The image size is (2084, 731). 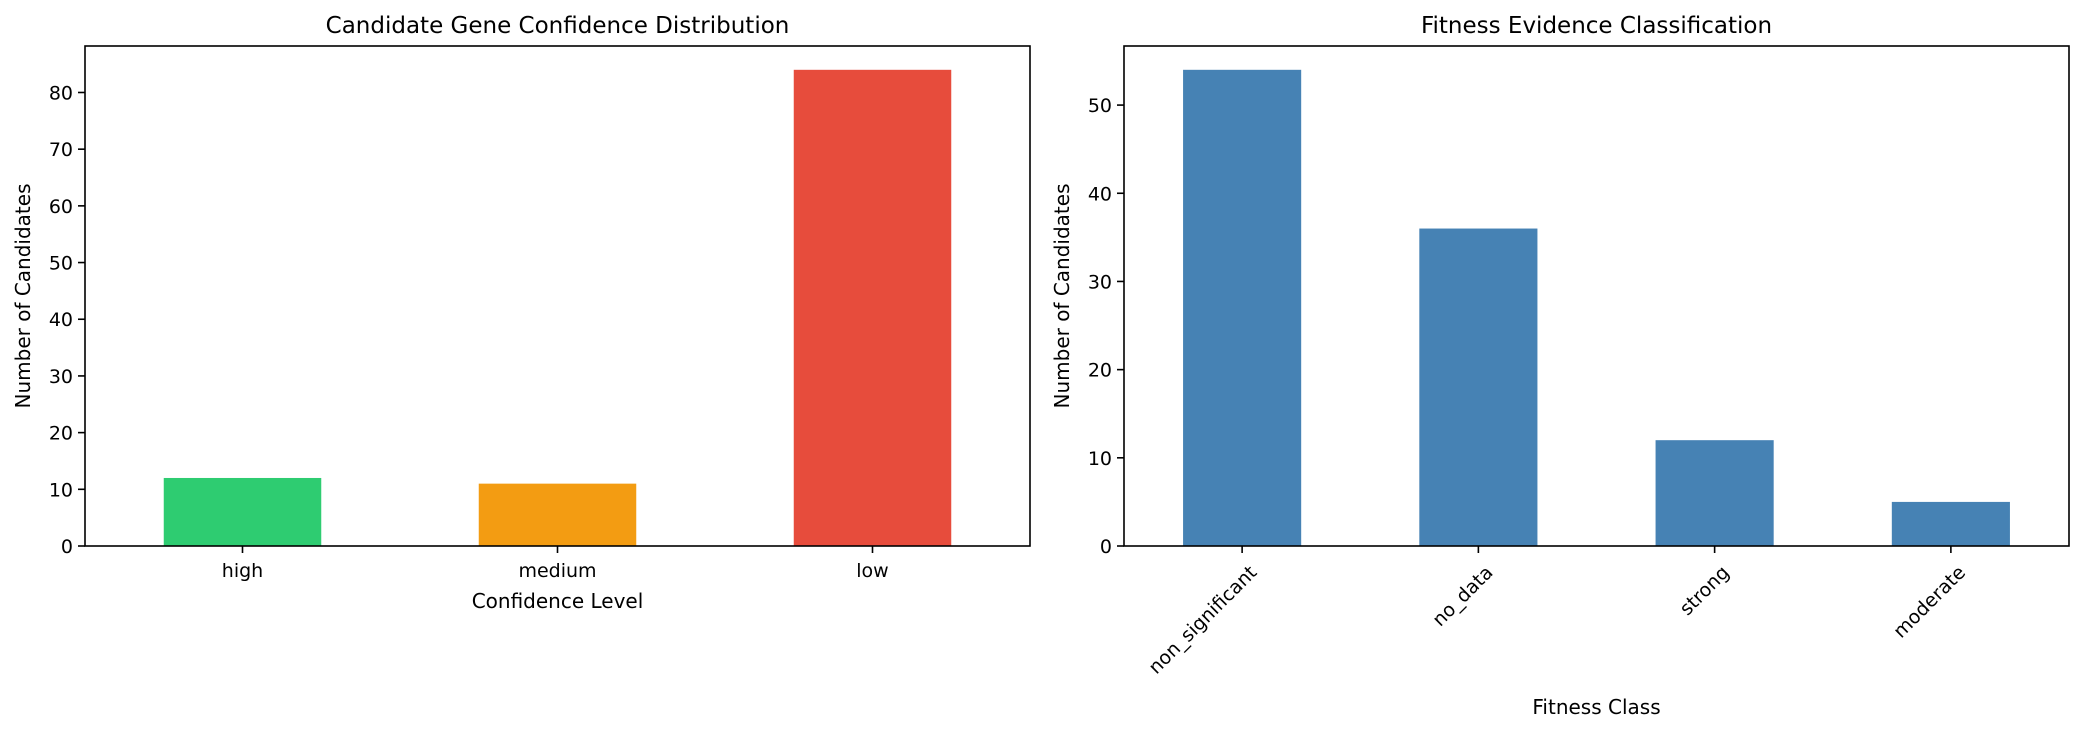 What do you see at coordinates (61, 93) in the screenshot?
I see `y-tick-label: 80` at bounding box center [61, 93].